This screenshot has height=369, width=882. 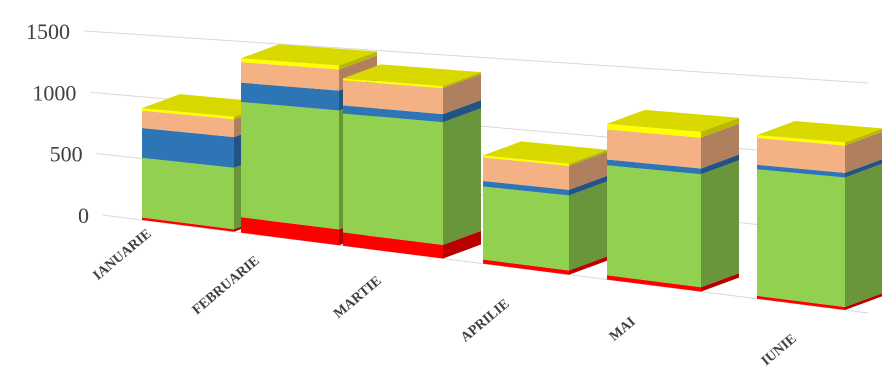 I want to click on x-tick-label: IANUARIE, so click(x=123, y=255).